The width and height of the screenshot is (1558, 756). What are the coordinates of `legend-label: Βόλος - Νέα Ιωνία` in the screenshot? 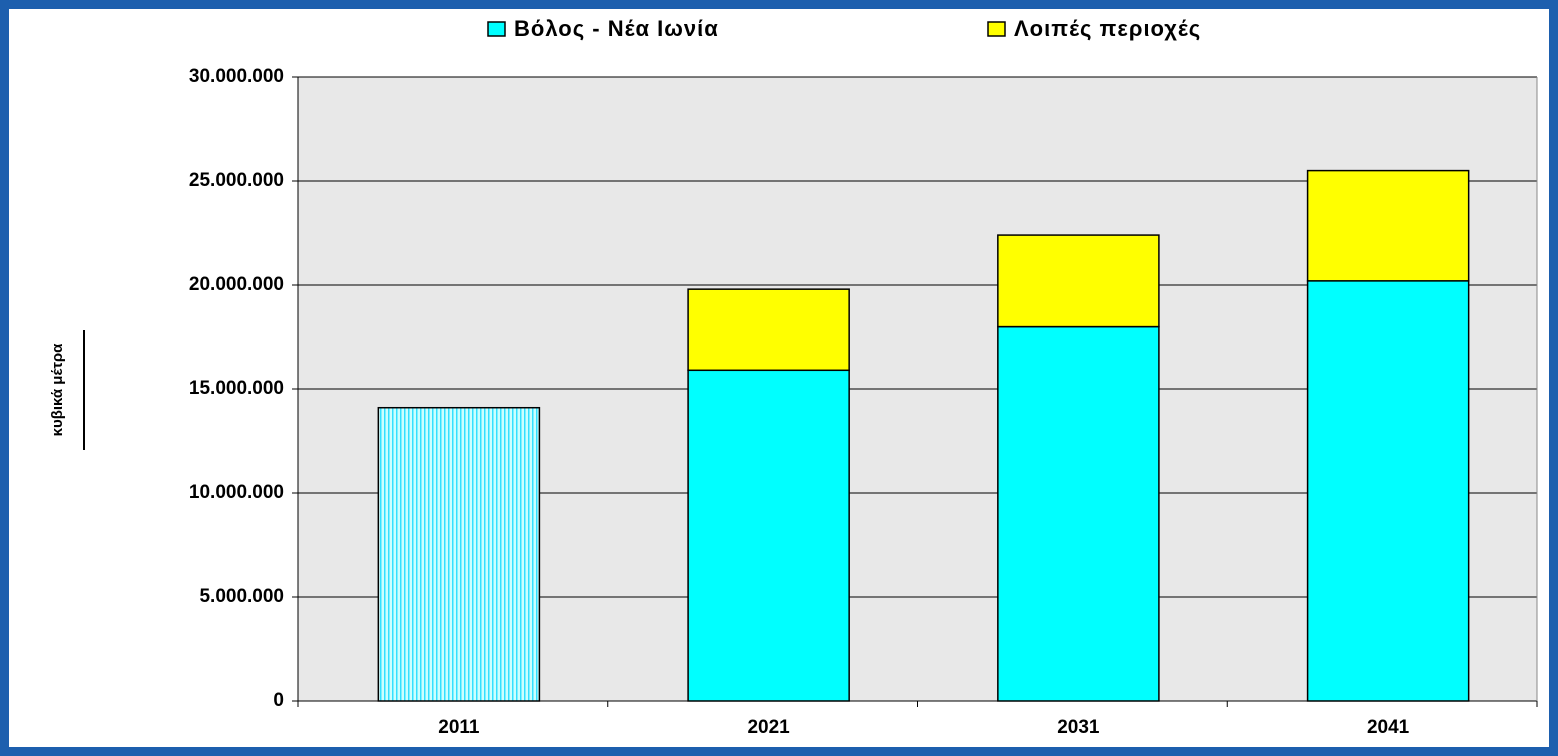 It's located at (616, 28).